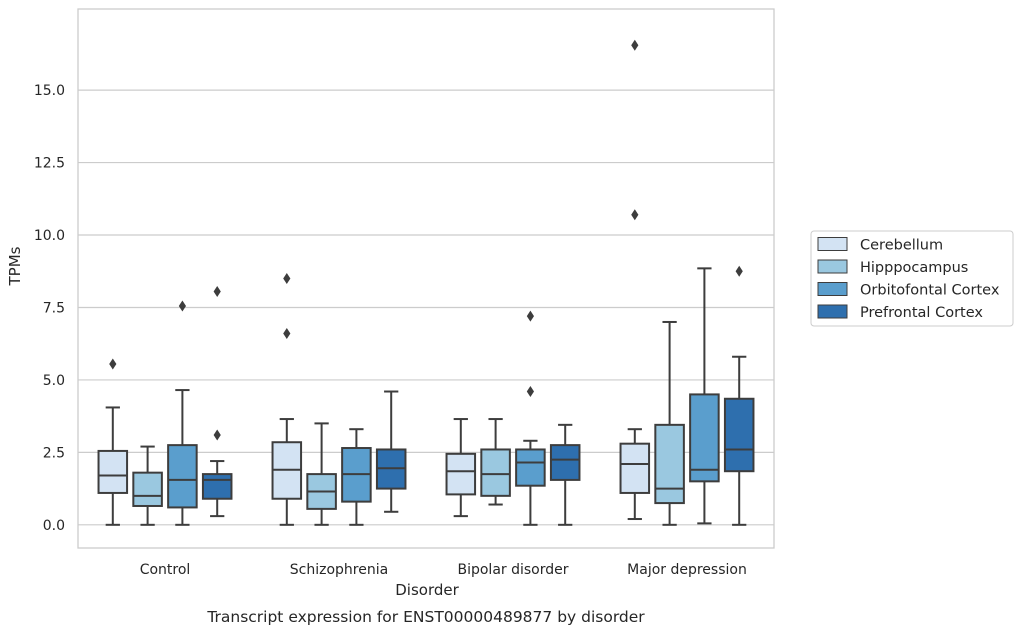 The width and height of the screenshot is (1023, 639). What do you see at coordinates (15, 266) in the screenshot?
I see `y-axis-label: TPMs` at bounding box center [15, 266].